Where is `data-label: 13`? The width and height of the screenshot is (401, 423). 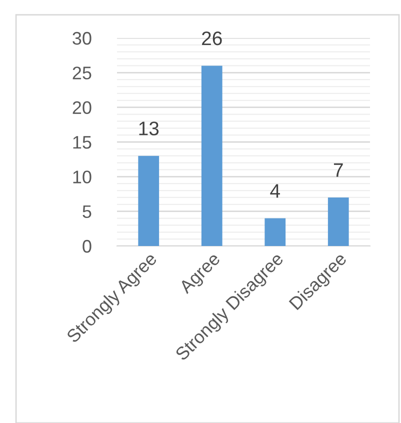
data-label: 13 is located at coordinates (149, 129).